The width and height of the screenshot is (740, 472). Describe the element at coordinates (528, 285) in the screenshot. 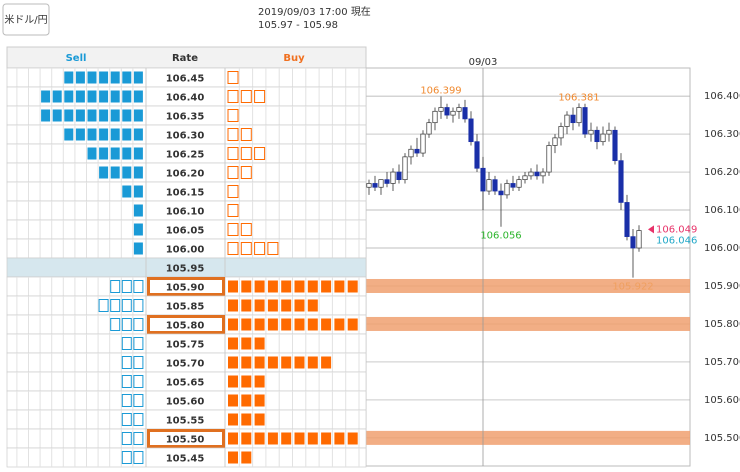

I see `rate-band` at that location.